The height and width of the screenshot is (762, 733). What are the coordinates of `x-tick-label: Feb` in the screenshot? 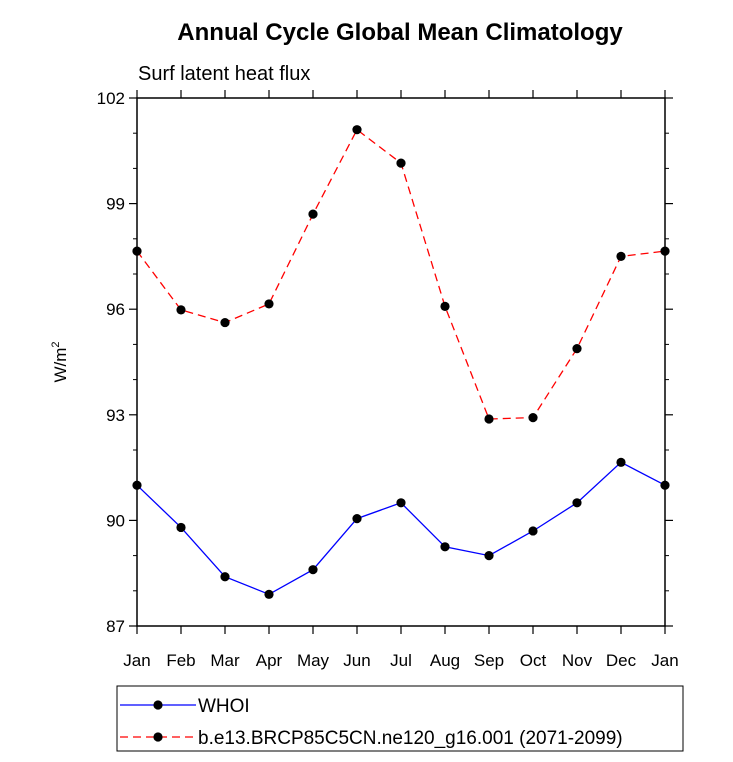 It's located at (180, 660).